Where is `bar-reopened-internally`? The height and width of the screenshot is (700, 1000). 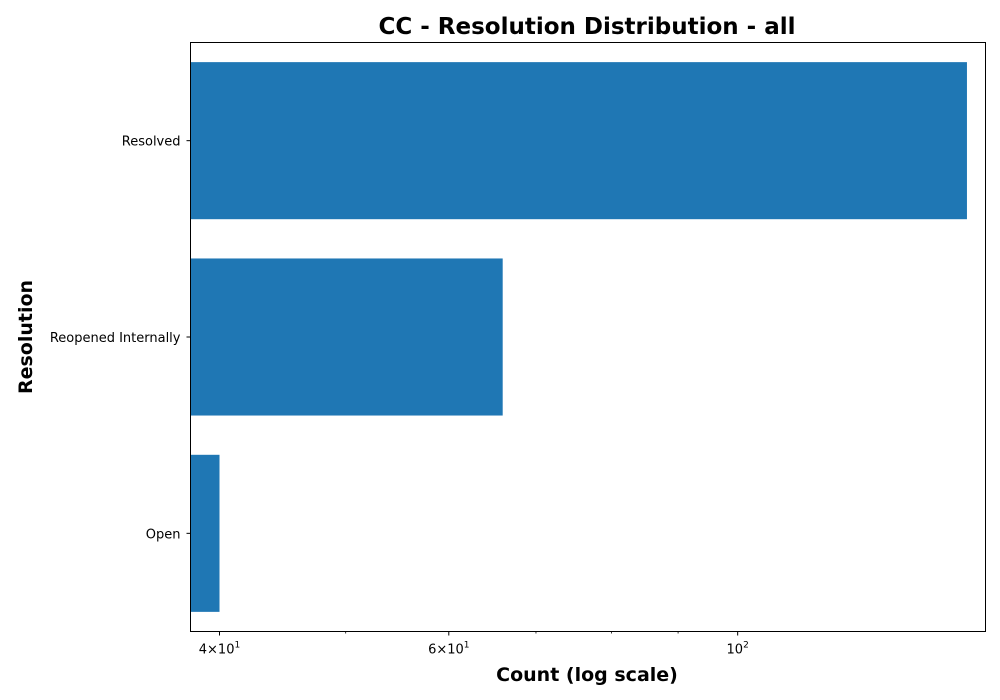 bar-reopened-internally is located at coordinates (346, 337).